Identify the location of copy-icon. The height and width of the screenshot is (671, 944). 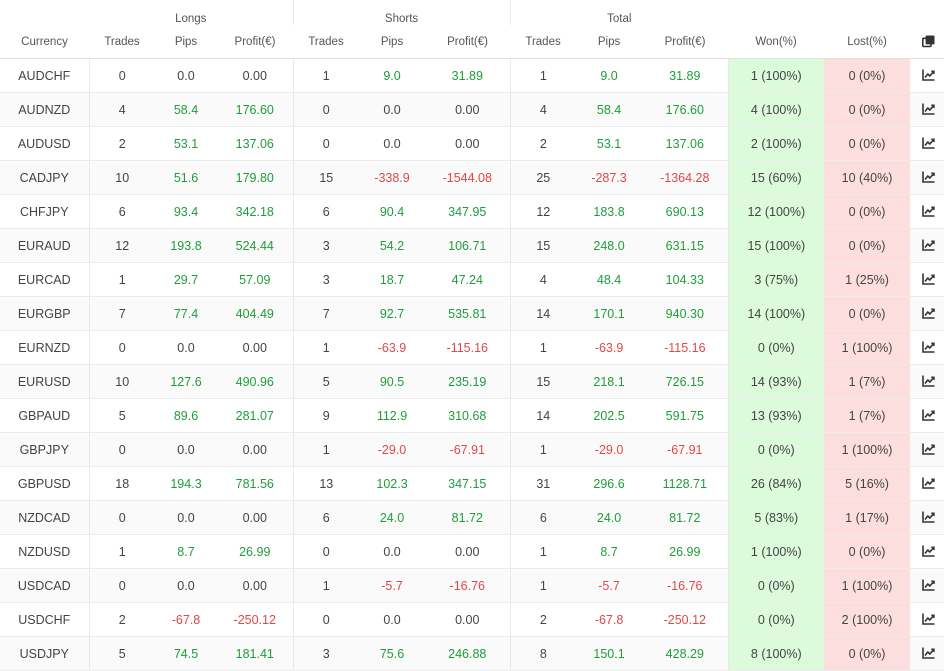
(929, 42).